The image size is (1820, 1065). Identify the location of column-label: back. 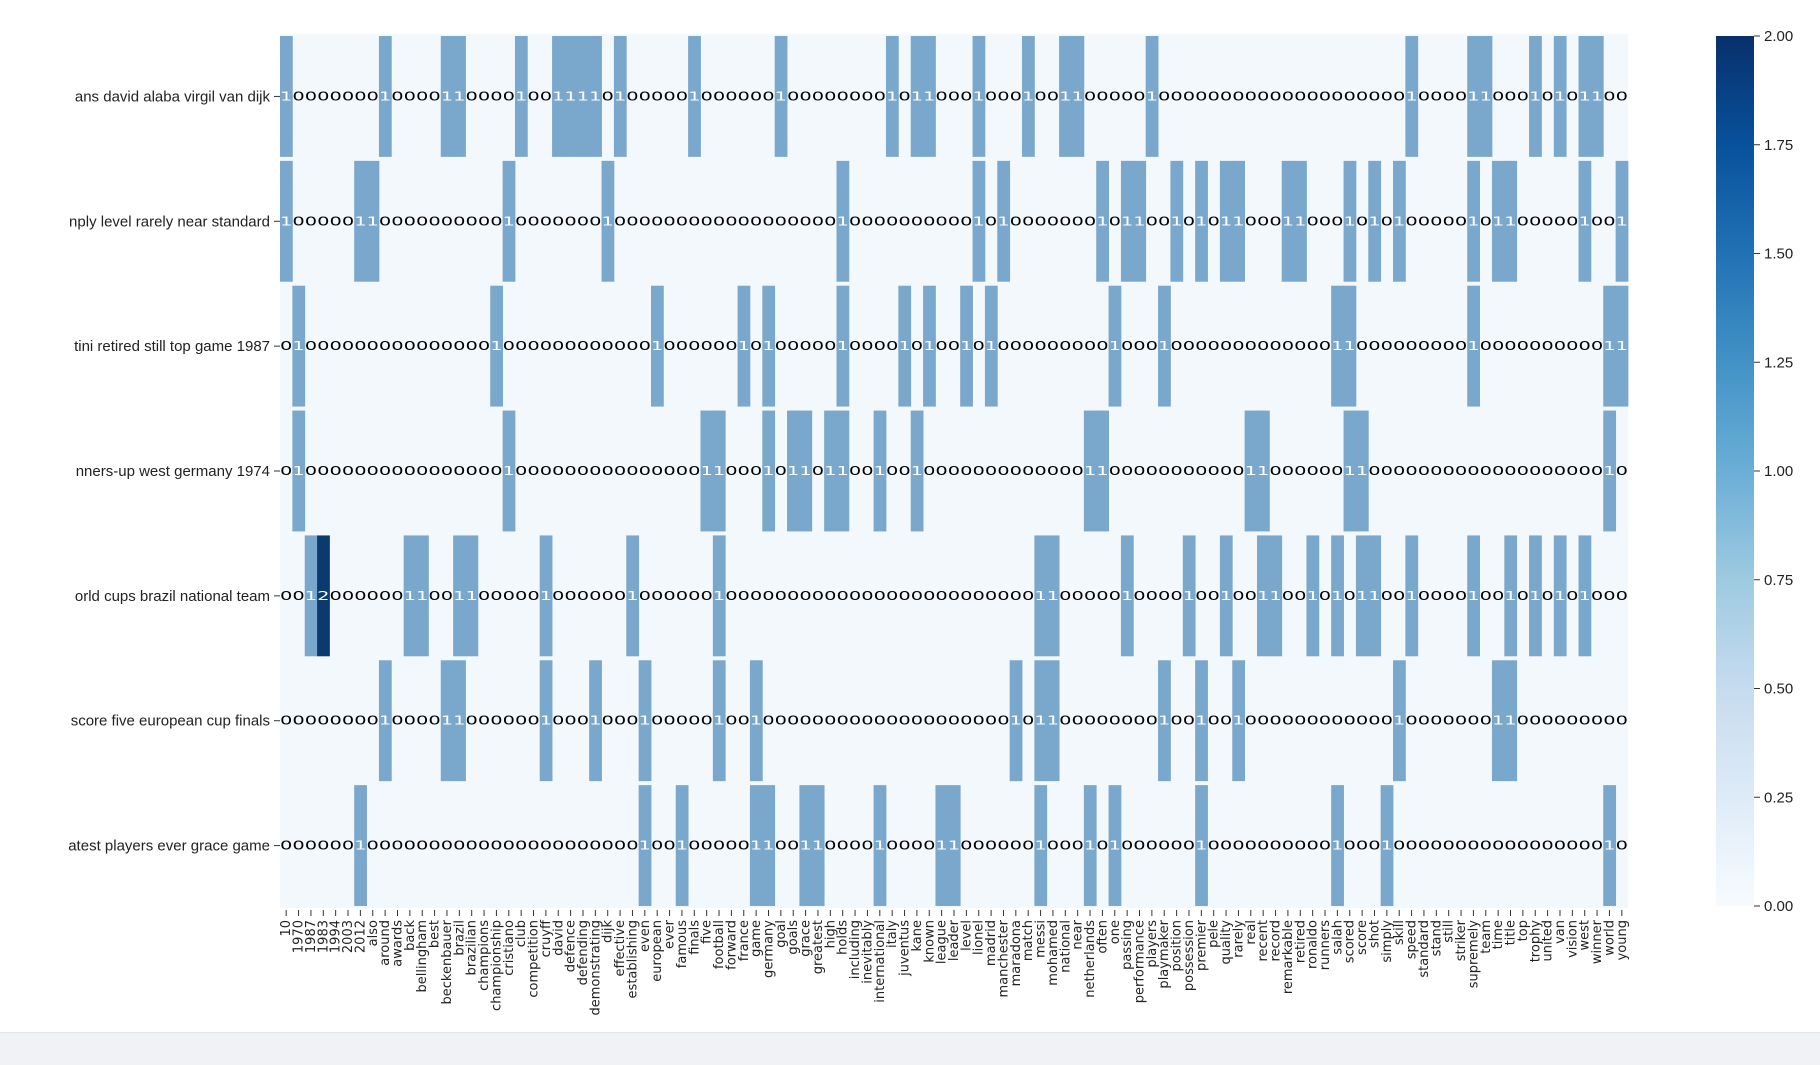
(410, 935).